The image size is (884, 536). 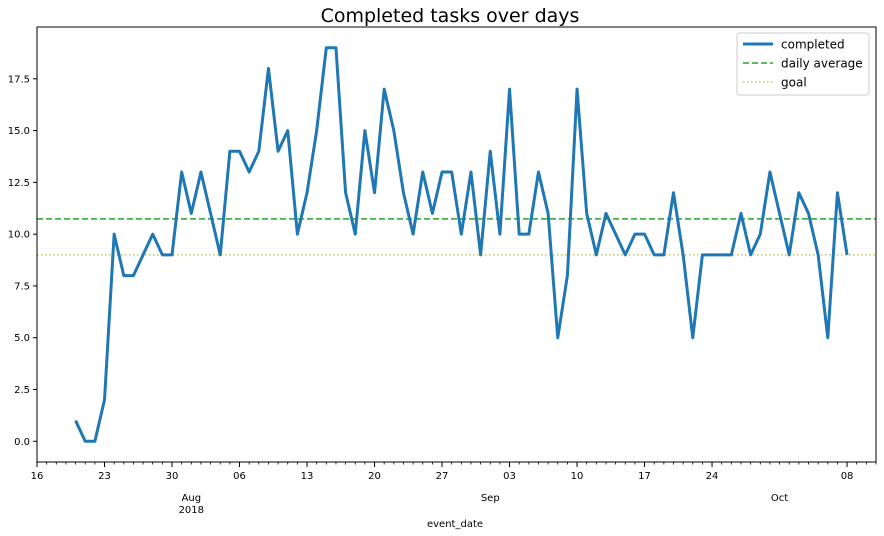 I want to click on x-tick-label: 24, so click(x=712, y=476).